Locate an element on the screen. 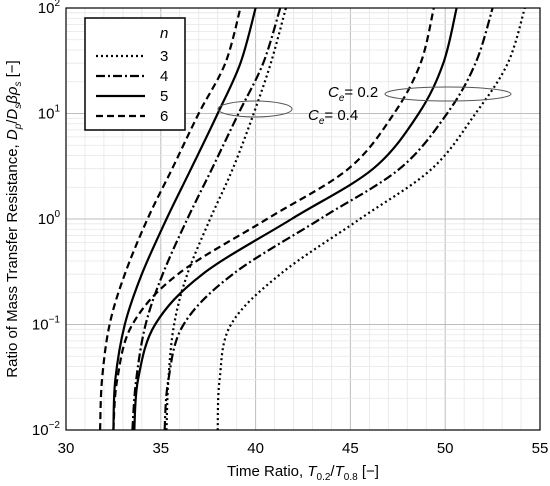 This screenshot has height=486, width=550. legend-label-3: 3 is located at coordinates (164, 56).